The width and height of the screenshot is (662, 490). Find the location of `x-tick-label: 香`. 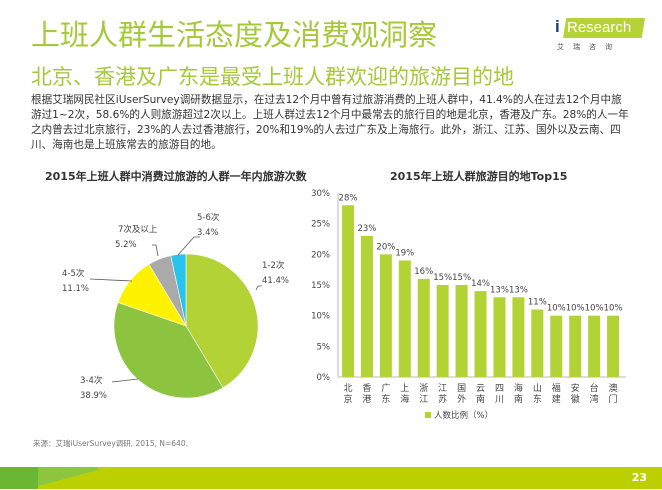

x-tick-label: 香 is located at coordinates (366, 388).